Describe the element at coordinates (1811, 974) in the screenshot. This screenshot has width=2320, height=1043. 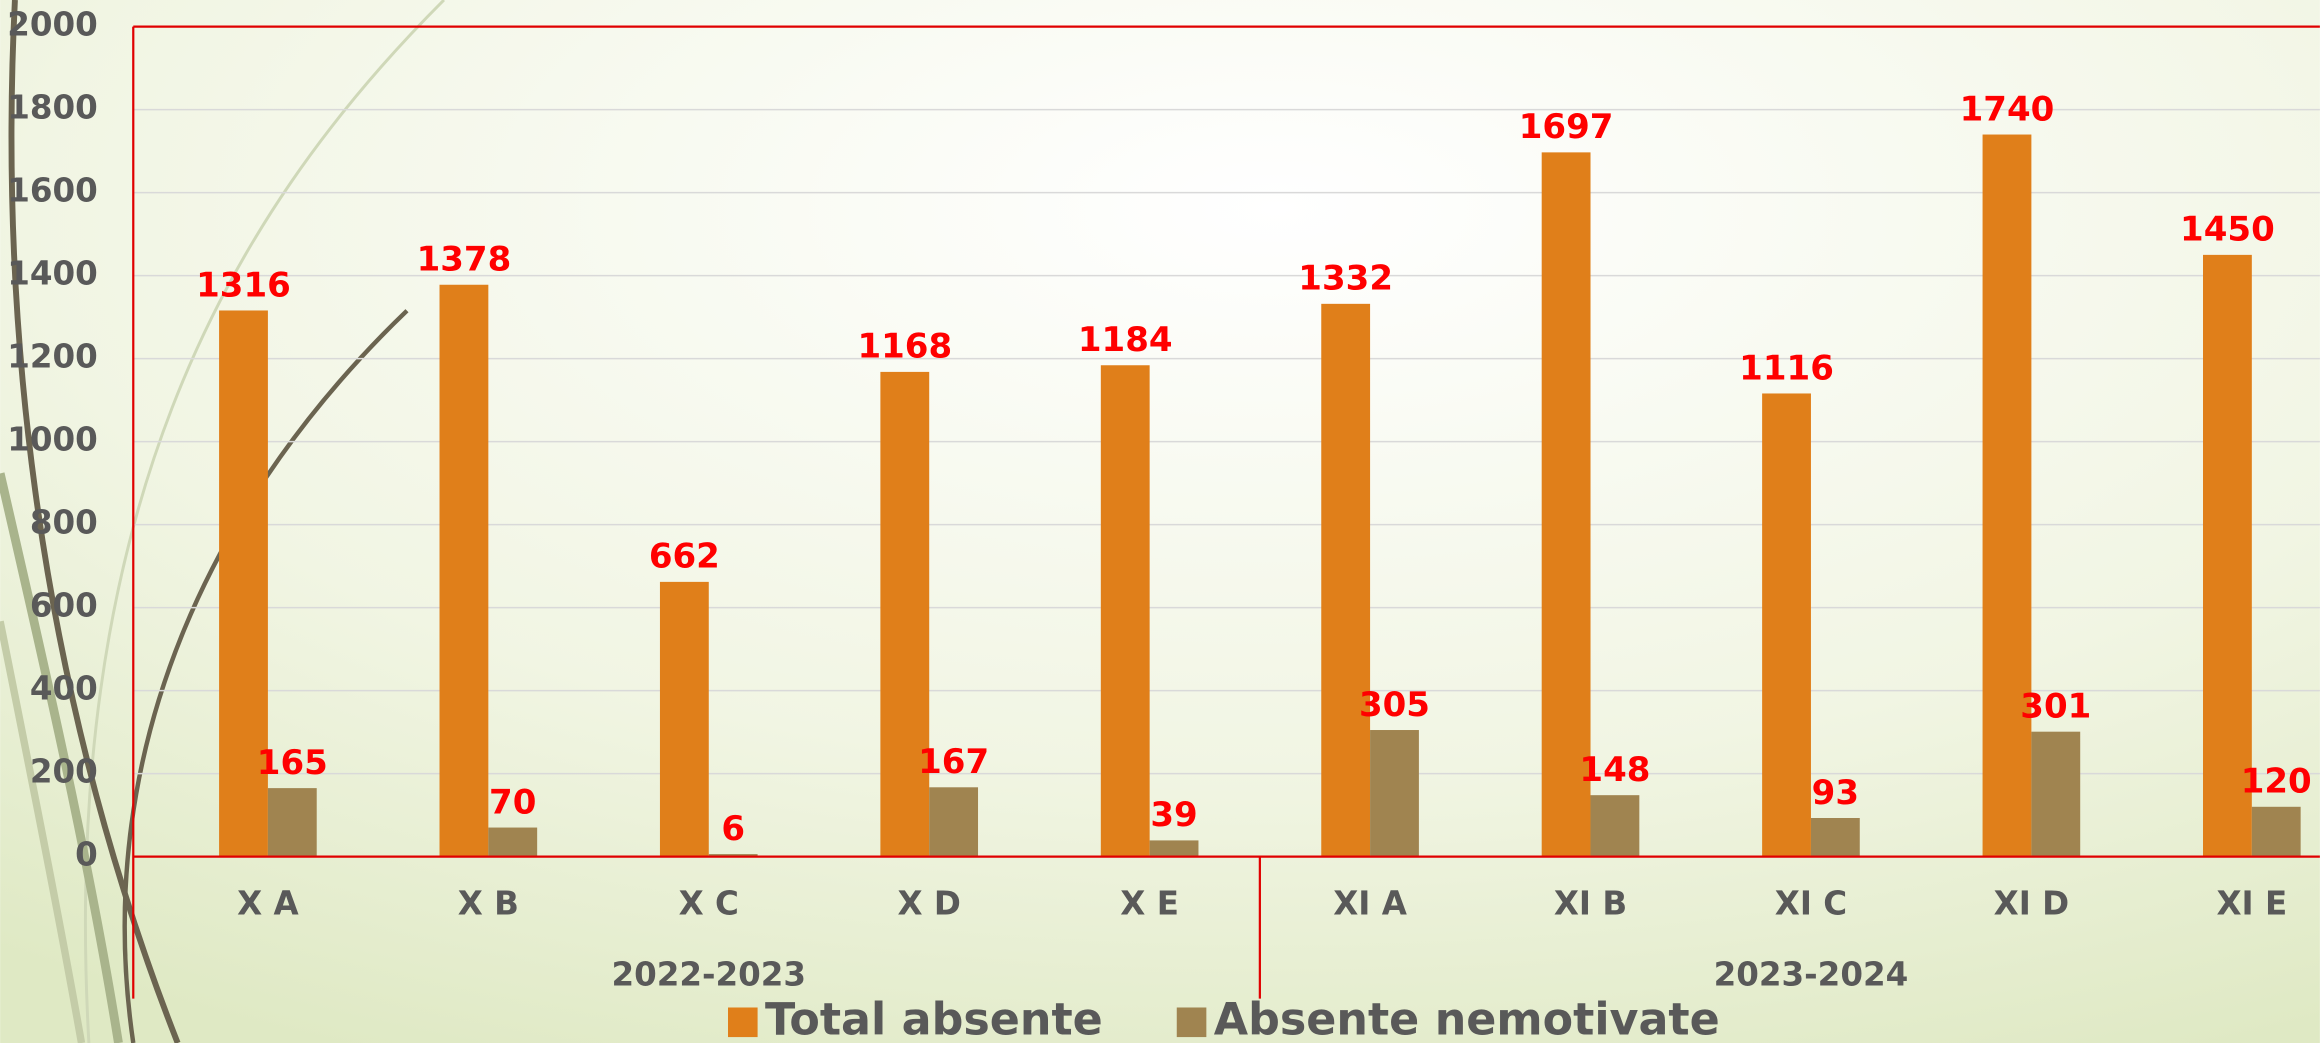
I see `group-label: 2023-2024` at that location.